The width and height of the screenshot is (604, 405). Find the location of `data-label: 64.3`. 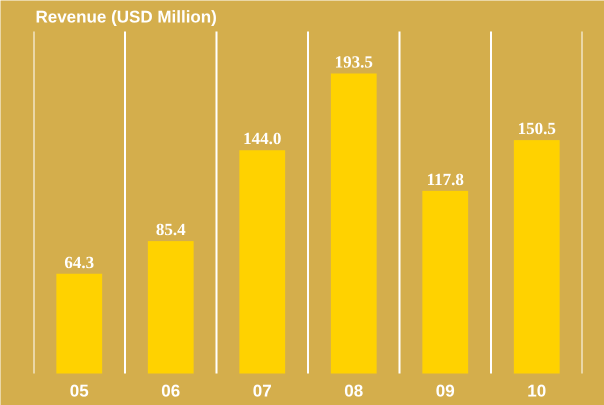

data-label: 64.3 is located at coordinates (79, 262).